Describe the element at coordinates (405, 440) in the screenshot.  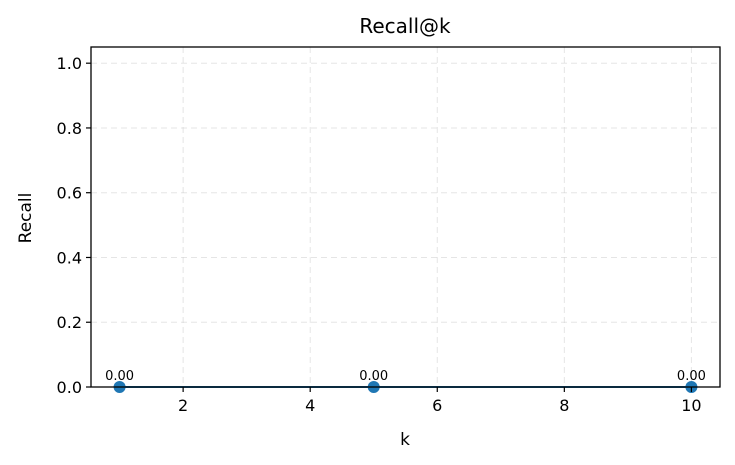
I see `x-axis-label: k` at that location.